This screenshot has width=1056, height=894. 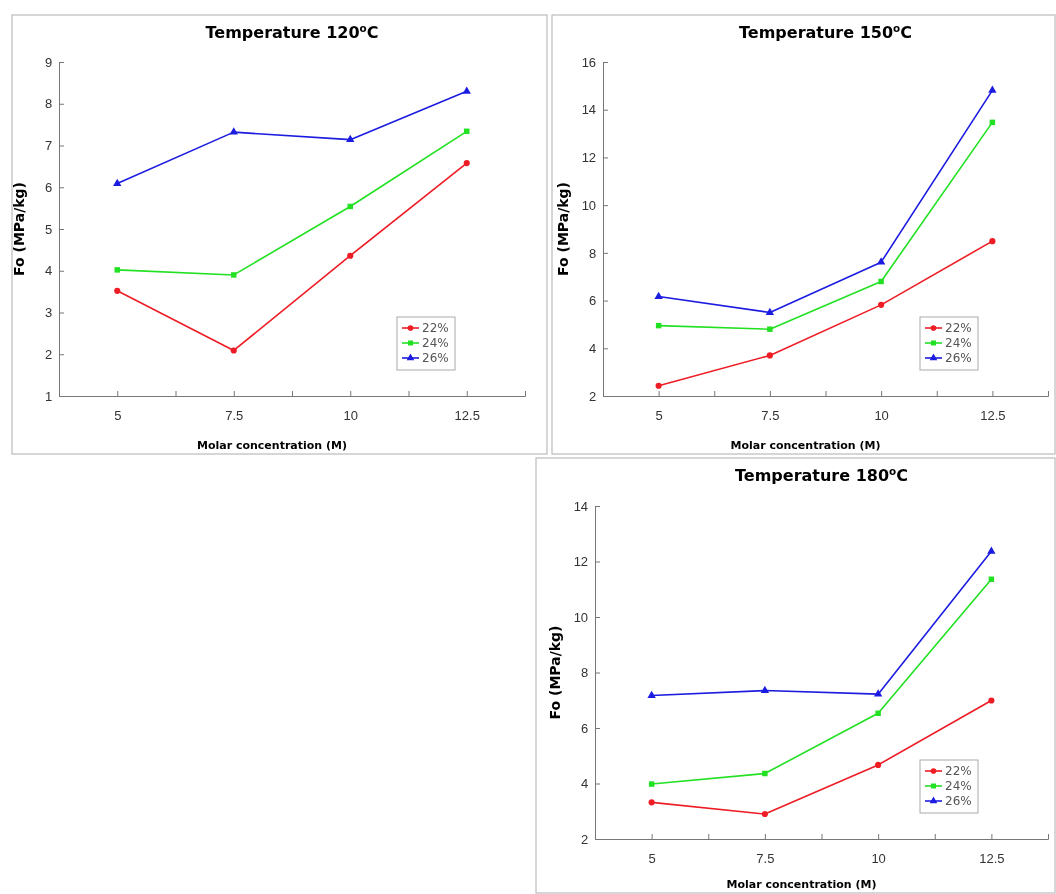 What do you see at coordinates (821, 475) in the screenshot?
I see `chart-title: Temperature 180$^{o}$C` at bounding box center [821, 475].